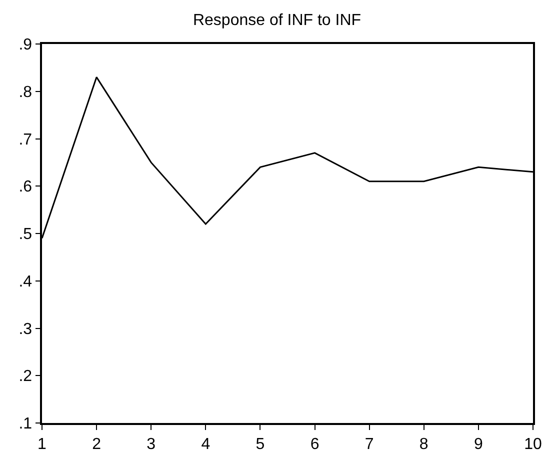 The width and height of the screenshot is (554, 465). What do you see at coordinates (97, 444) in the screenshot?
I see `x-tick-label: 2` at bounding box center [97, 444].